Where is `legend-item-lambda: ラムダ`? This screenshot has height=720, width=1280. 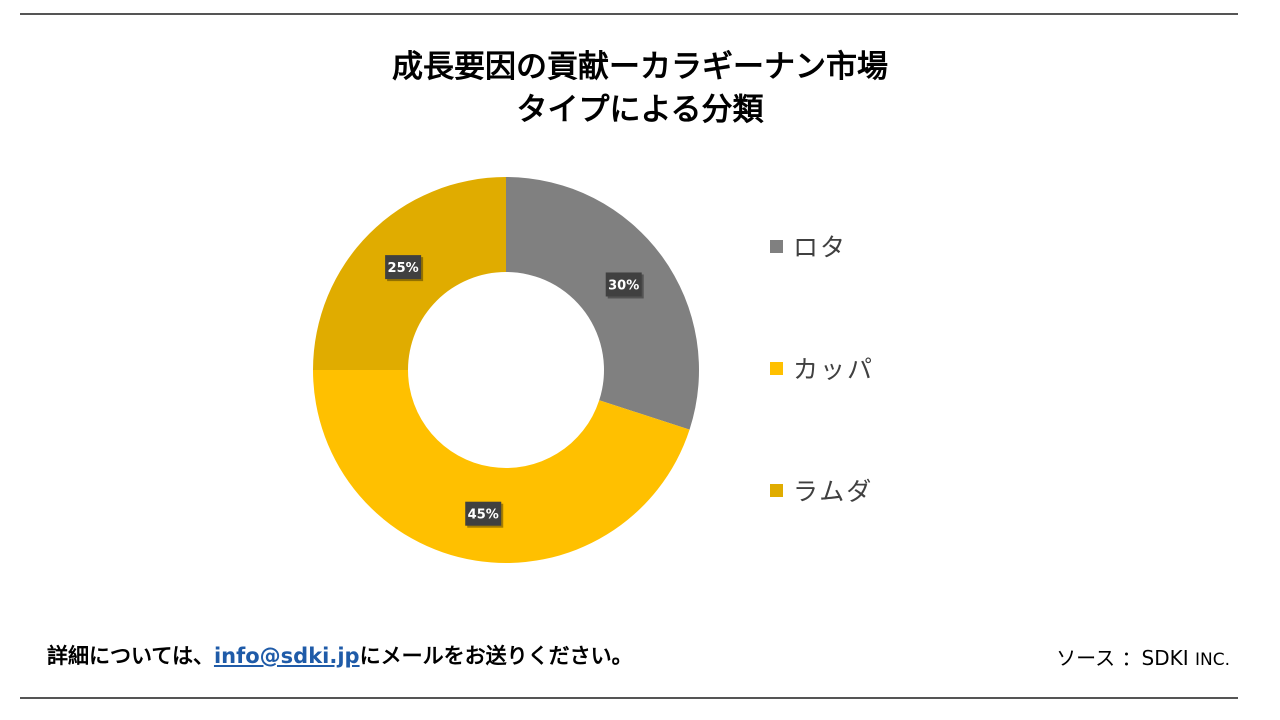 legend-item-lambda: ラムダ is located at coordinates (822, 490).